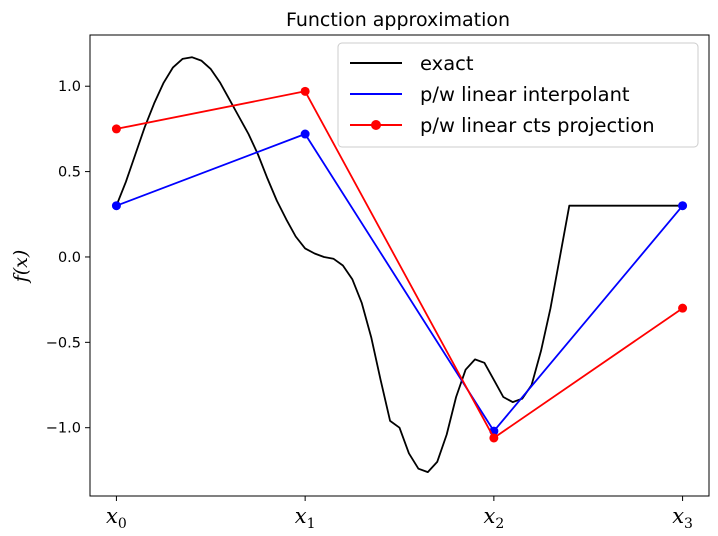  I want to click on legend-entry: exact, so click(447, 63).